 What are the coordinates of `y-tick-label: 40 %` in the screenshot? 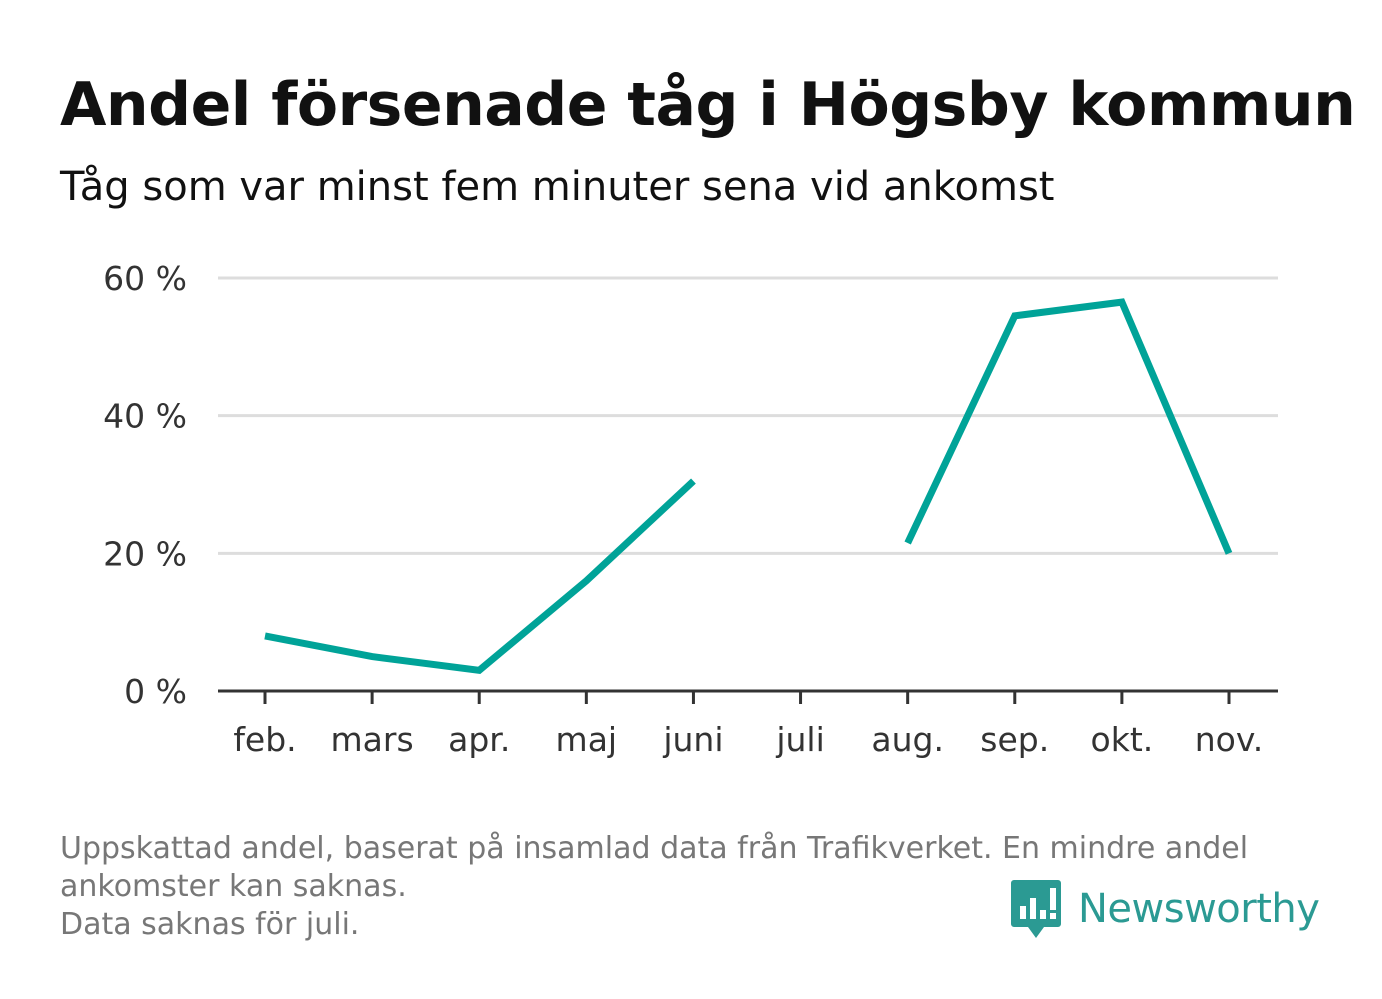 It's located at (145, 416).